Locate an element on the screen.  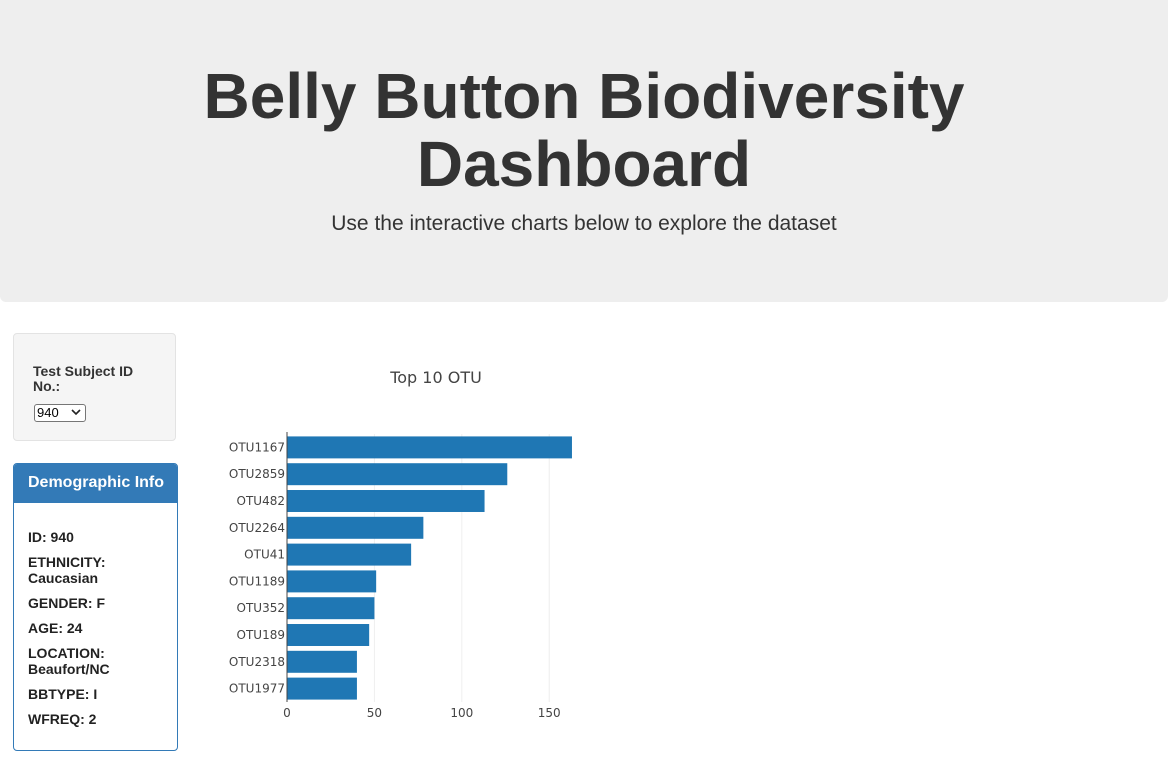
bar-otu41 is located at coordinates (349, 554).